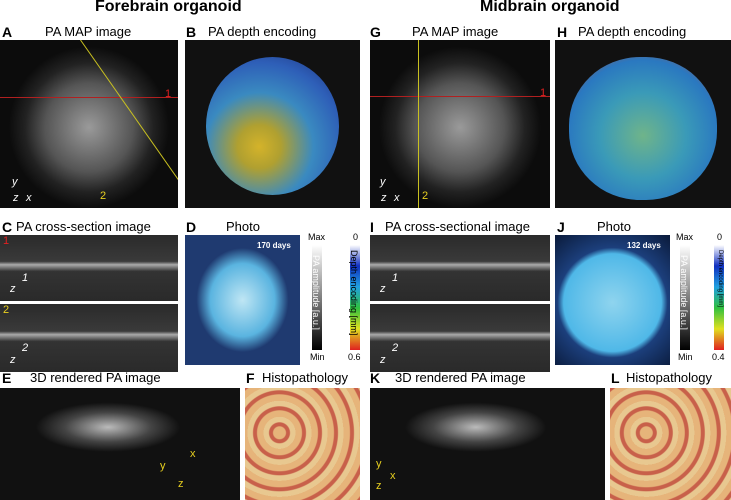  Describe the element at coordinates (7, 32) in the screenshot. I see `panel-letter: A` at that location.